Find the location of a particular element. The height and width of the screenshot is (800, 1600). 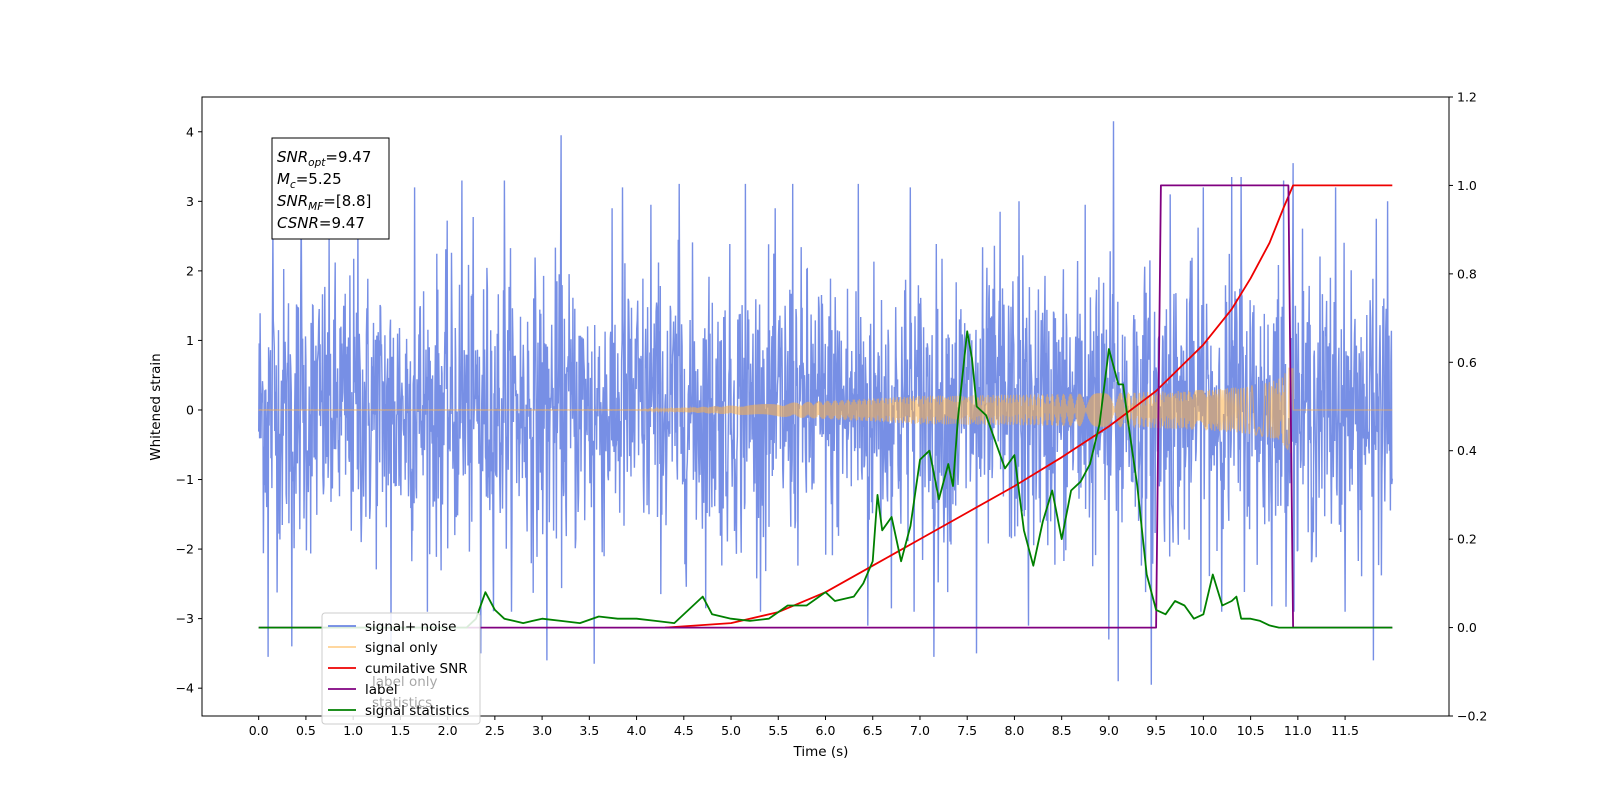

annotation-symbol: M is located at coordinates (283, 179).